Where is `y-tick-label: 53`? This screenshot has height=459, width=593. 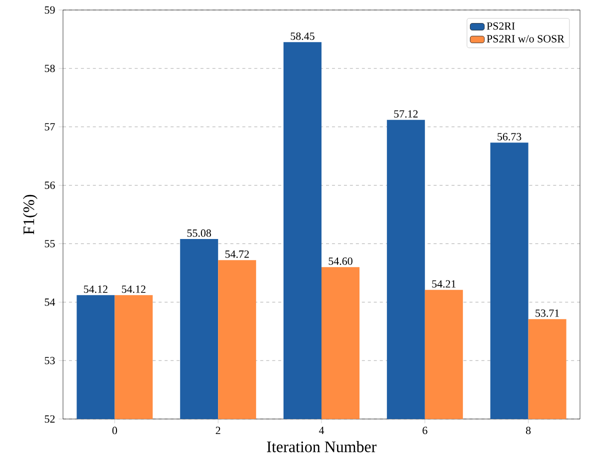 y-tick-label: 53 is located at coordinates (49, 360).